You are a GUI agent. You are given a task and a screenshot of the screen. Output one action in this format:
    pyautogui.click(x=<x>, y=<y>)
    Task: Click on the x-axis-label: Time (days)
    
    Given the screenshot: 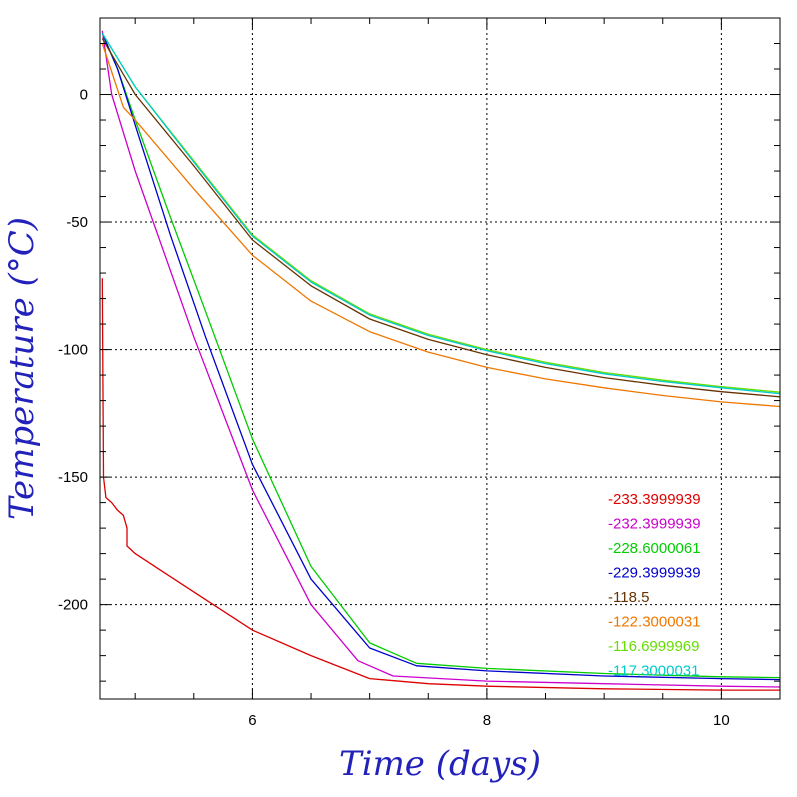 What is the action you would take?
    pyautogui.click(x=440, y=764)
    